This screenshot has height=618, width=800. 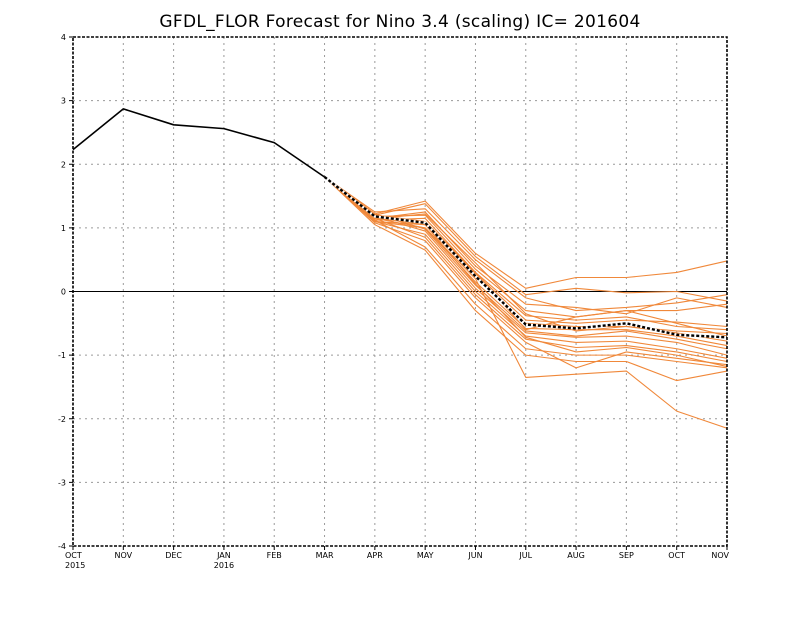 I want to click on ensemble-mean-layer, so click(x=525, y=257).